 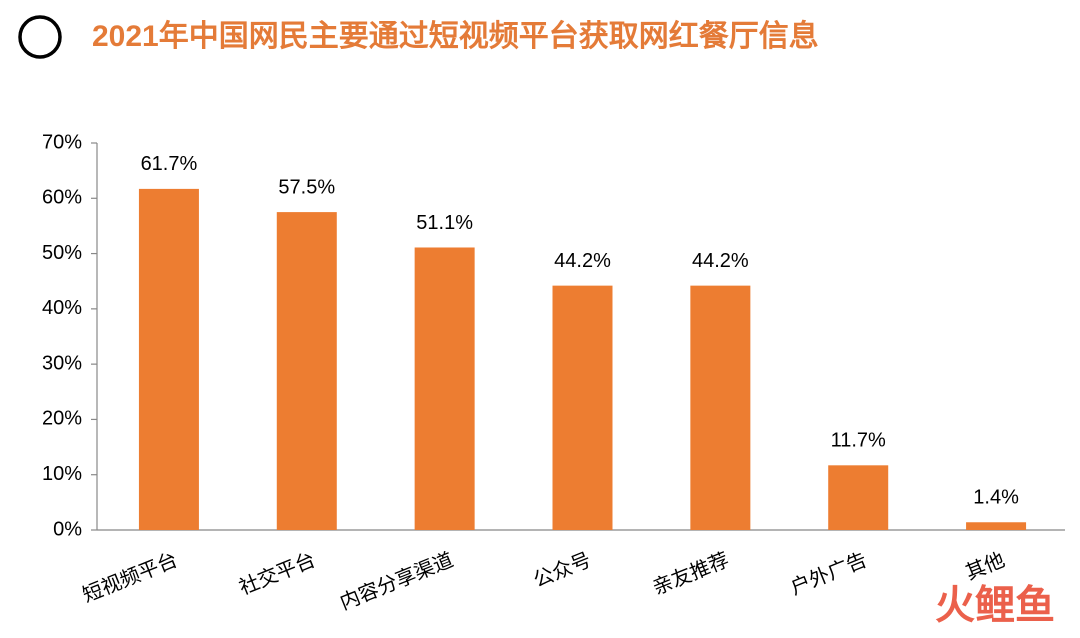 What do you see at coordinates (67, 529) in the screenshot?
I see `y-tick-label: 0%` at bounding box center [67, 529].